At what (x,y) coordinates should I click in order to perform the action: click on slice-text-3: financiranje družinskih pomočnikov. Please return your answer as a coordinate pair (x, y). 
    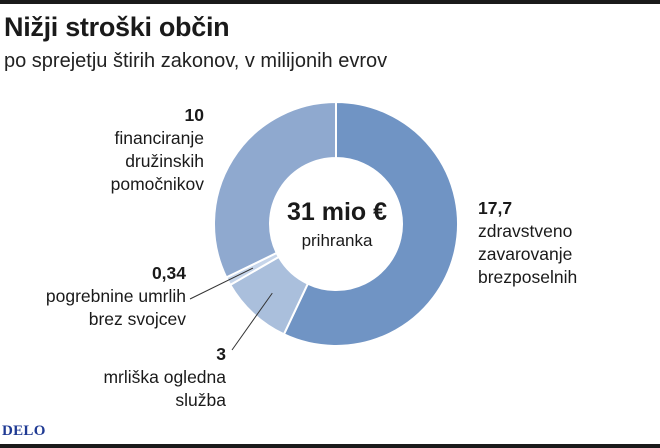
    Looking at the image, I should click on (157, 161).